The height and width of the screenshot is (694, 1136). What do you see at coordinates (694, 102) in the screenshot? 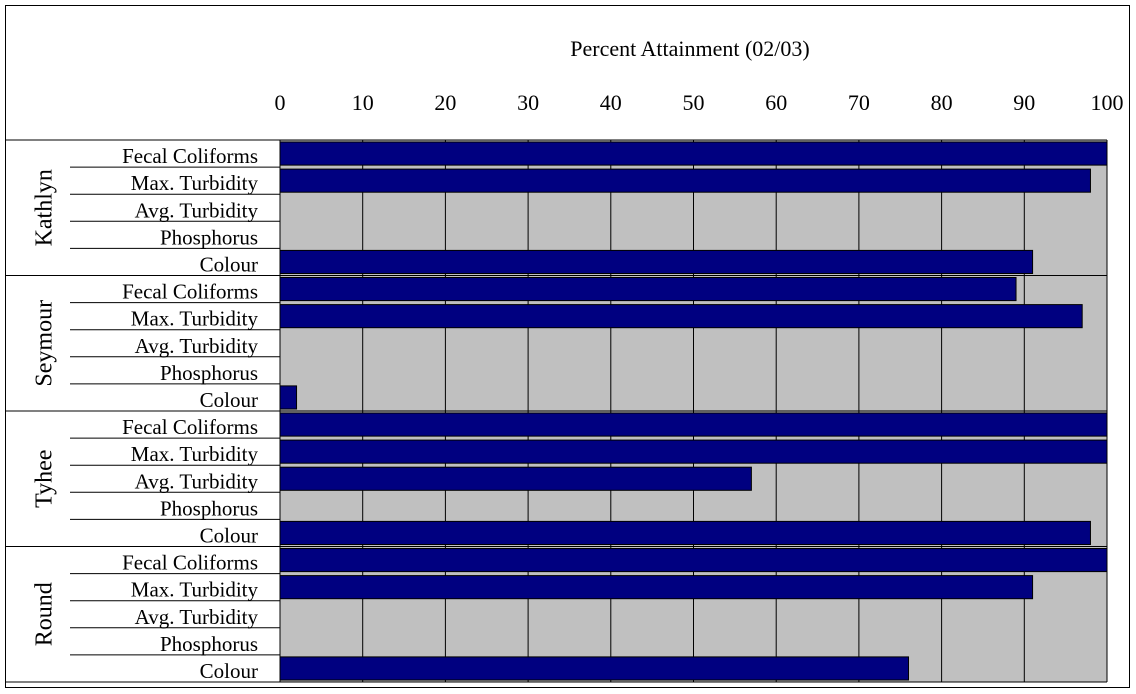
I see `x-tick-label: 50` at bounding box center [694, 102].